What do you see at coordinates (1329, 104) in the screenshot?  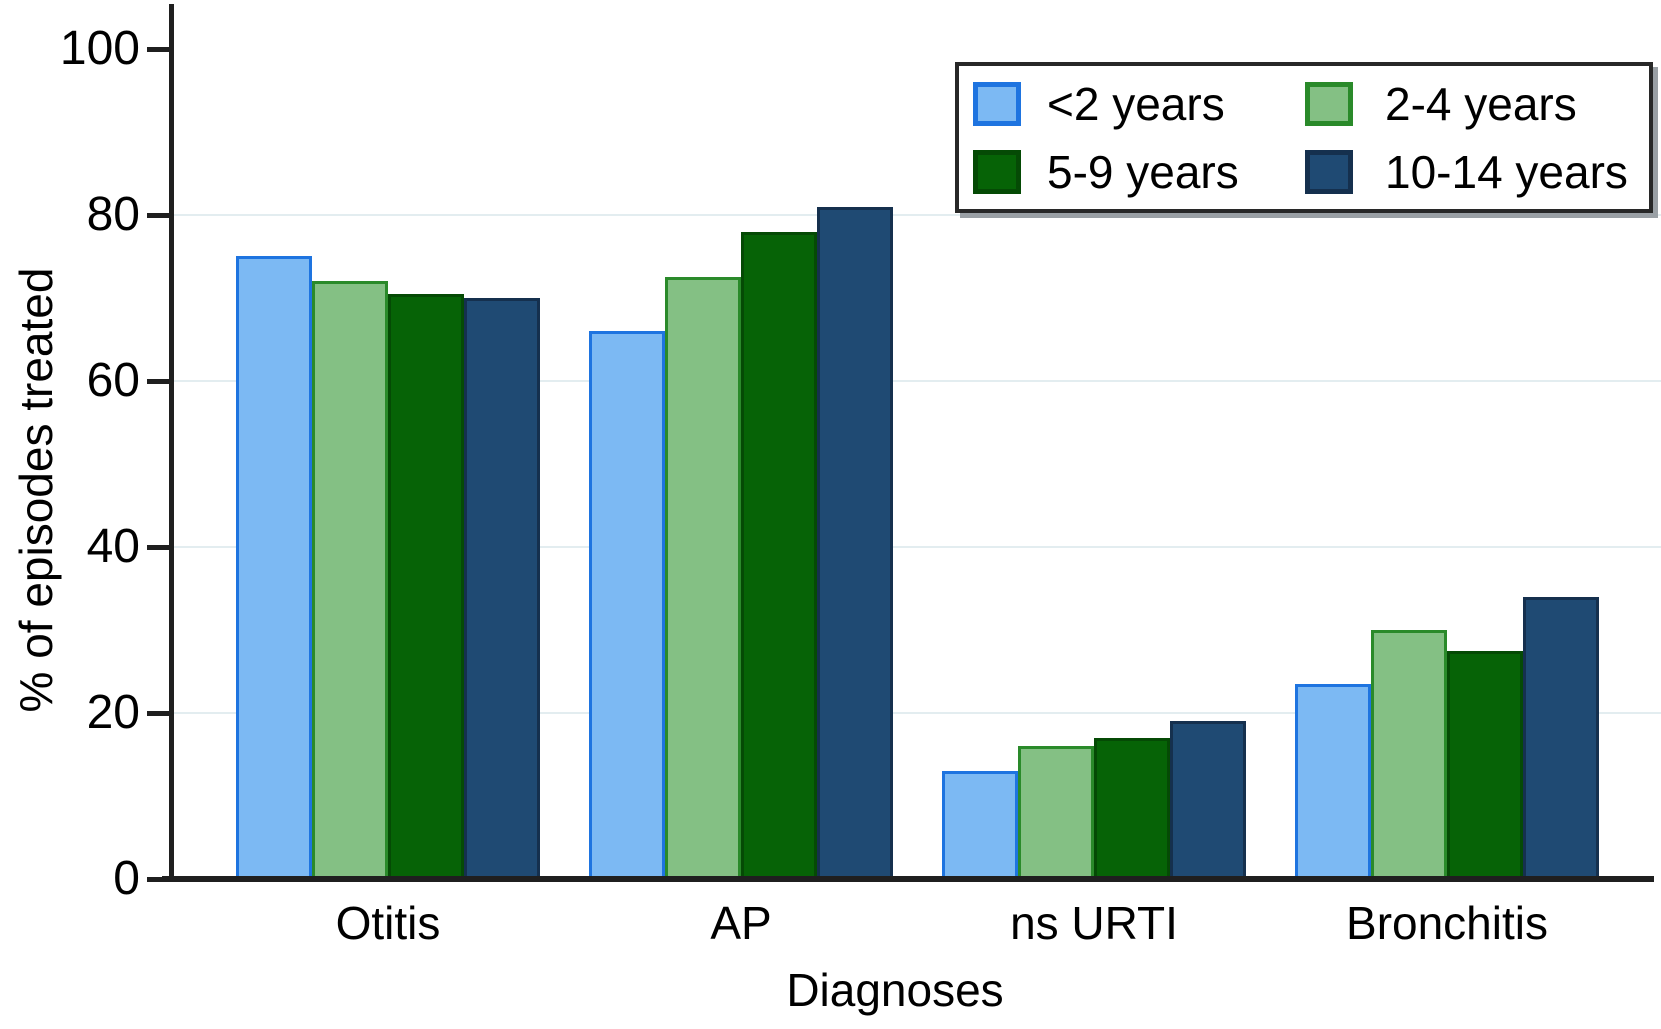 I see `legend-swatch-2-4-years` at bounding box center [1329, 104].